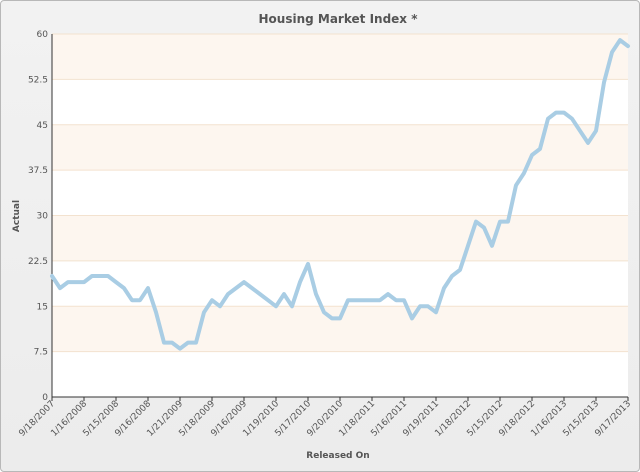  Describe the element at coordinates (42, 126) in the screenshot. I see `y-tick-label: 45` at that location.